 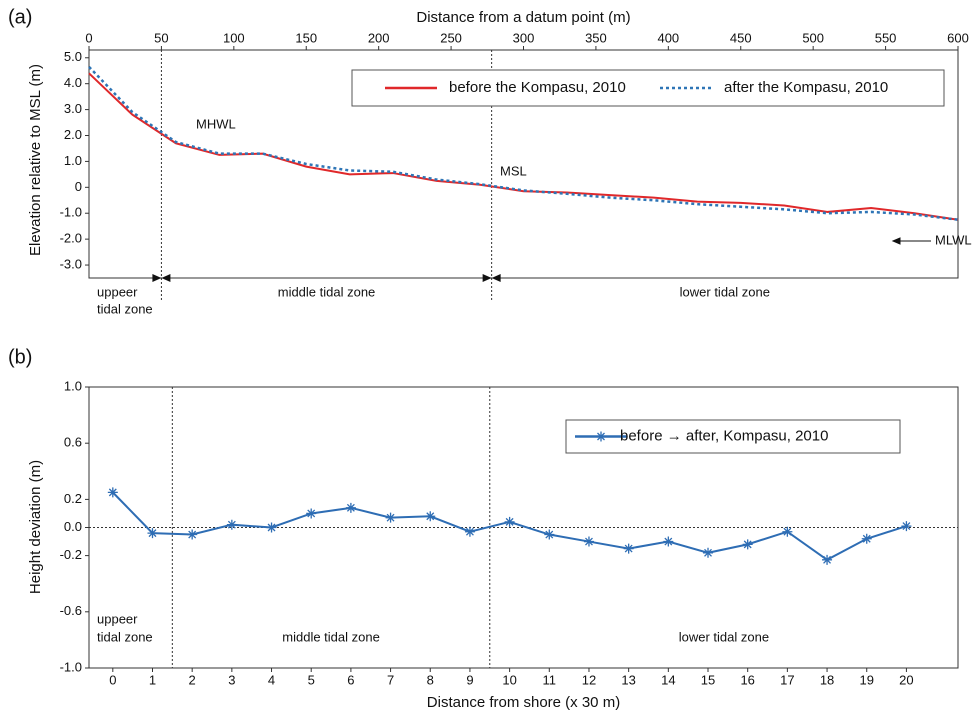 I want to click on annotation: MHWL, so click(x=216, y=123).